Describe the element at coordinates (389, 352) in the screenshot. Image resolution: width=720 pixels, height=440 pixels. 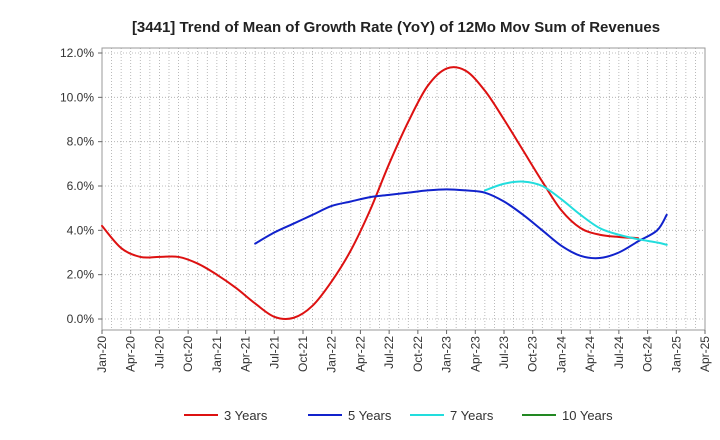
I see `x-tick-label: Jul-22` at that location.